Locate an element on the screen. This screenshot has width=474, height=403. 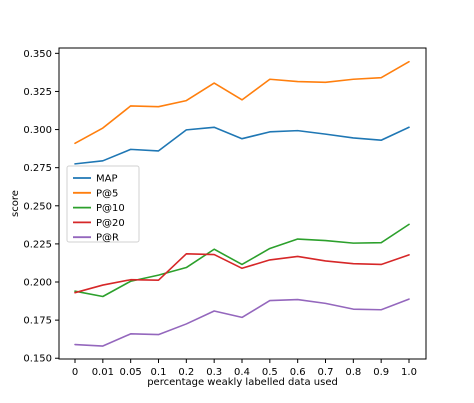
x-tick-label: 1.0 is located at coordinates (409, 372).